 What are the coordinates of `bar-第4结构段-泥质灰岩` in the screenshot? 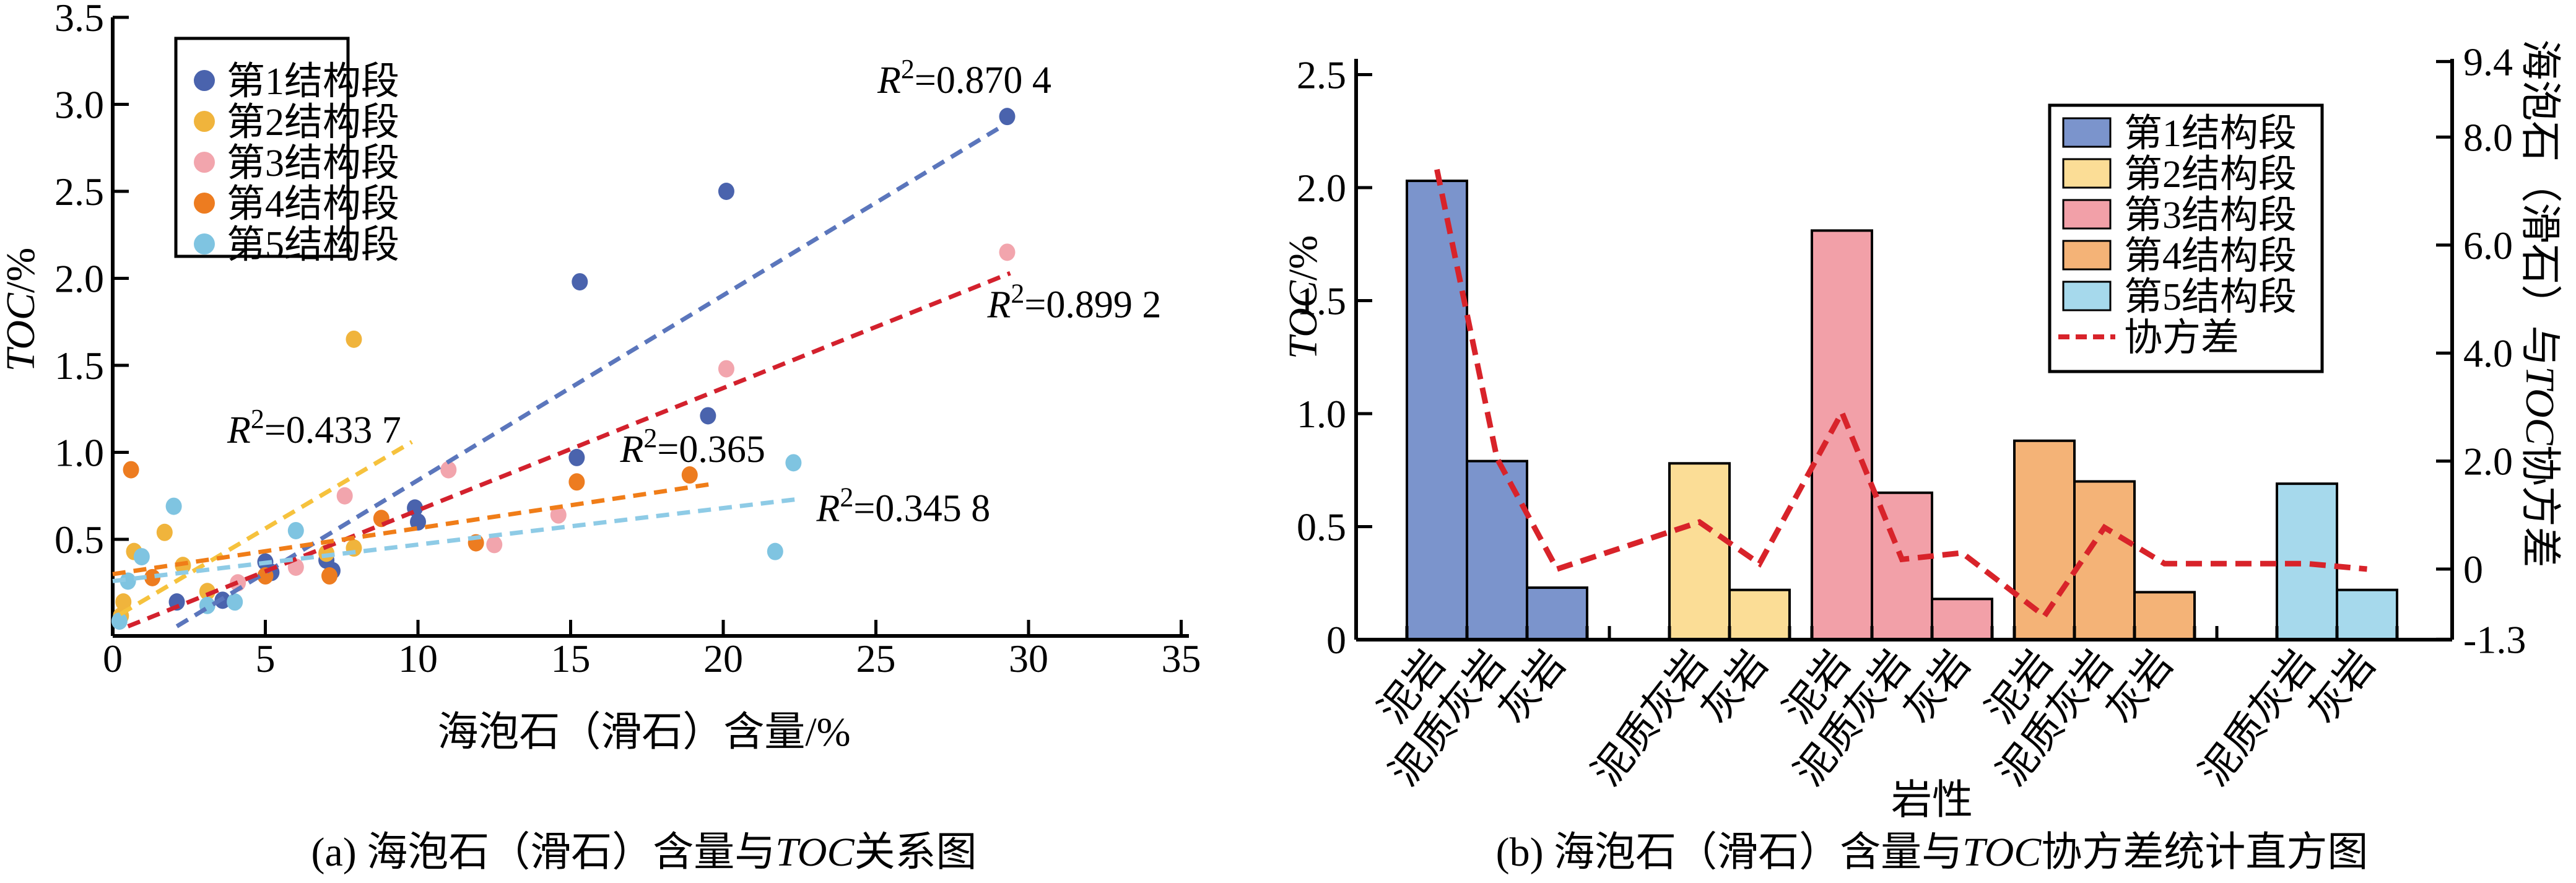 It's located at (2104, 560).